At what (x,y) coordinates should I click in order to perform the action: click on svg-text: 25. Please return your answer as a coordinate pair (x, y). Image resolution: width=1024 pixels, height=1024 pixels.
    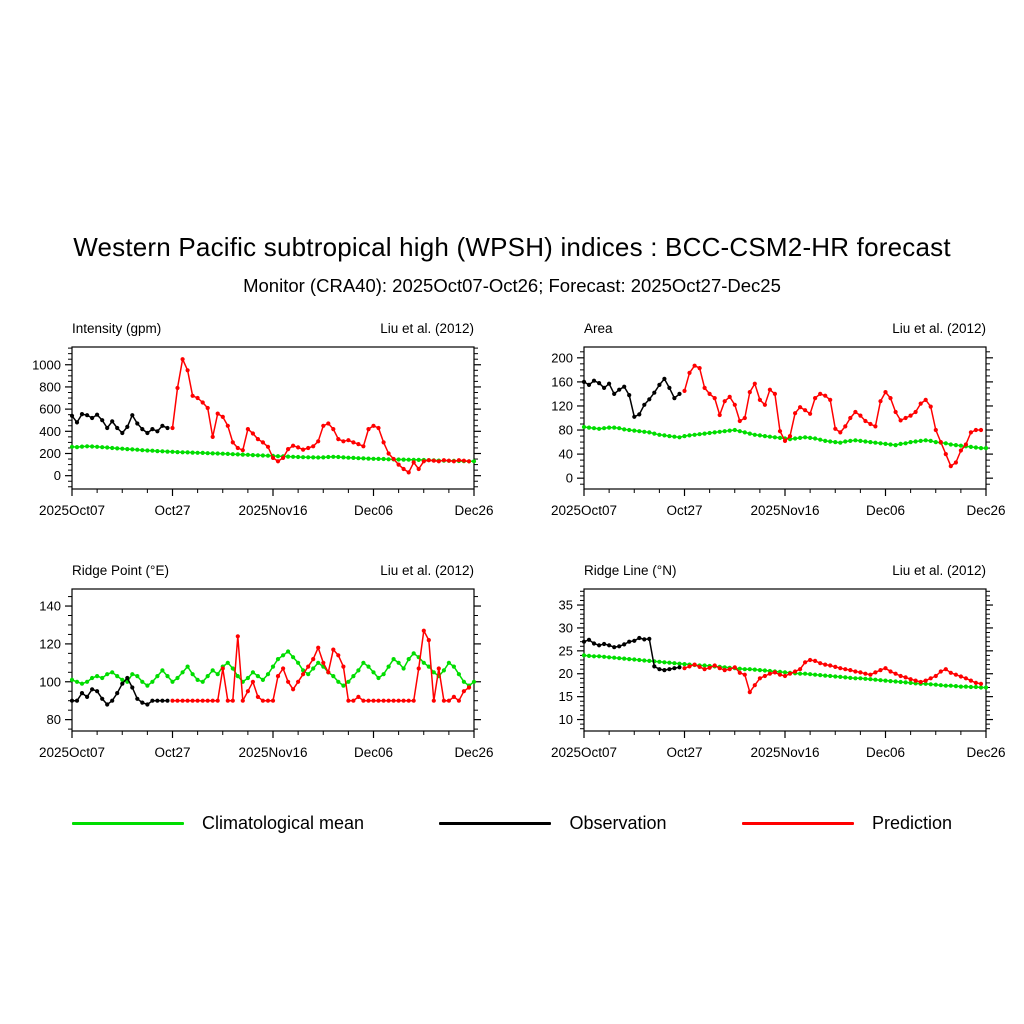
    Looking at the image, I should click on (566, 650).